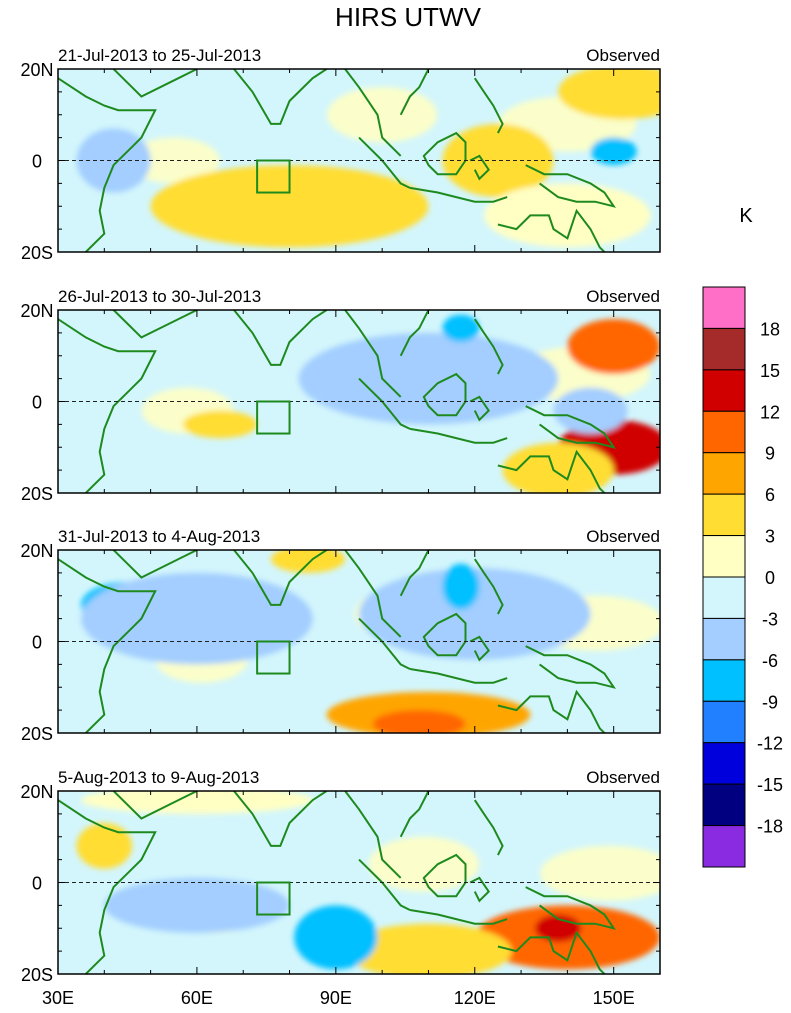  Describe the element at coordinates (197, 998) in the screenshot. I see `x-tick-label: 60E` at that location.